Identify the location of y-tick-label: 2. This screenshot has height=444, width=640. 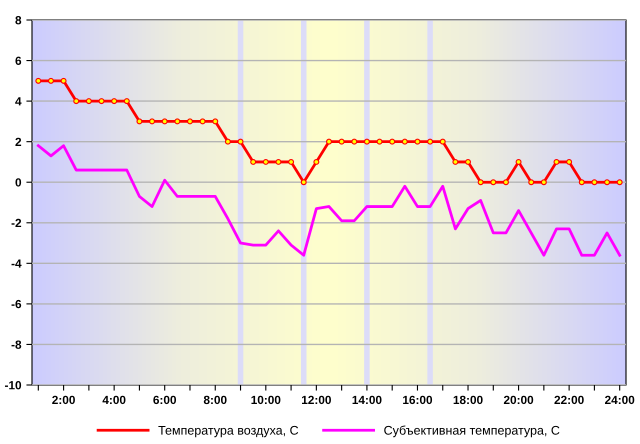
(18, 142).